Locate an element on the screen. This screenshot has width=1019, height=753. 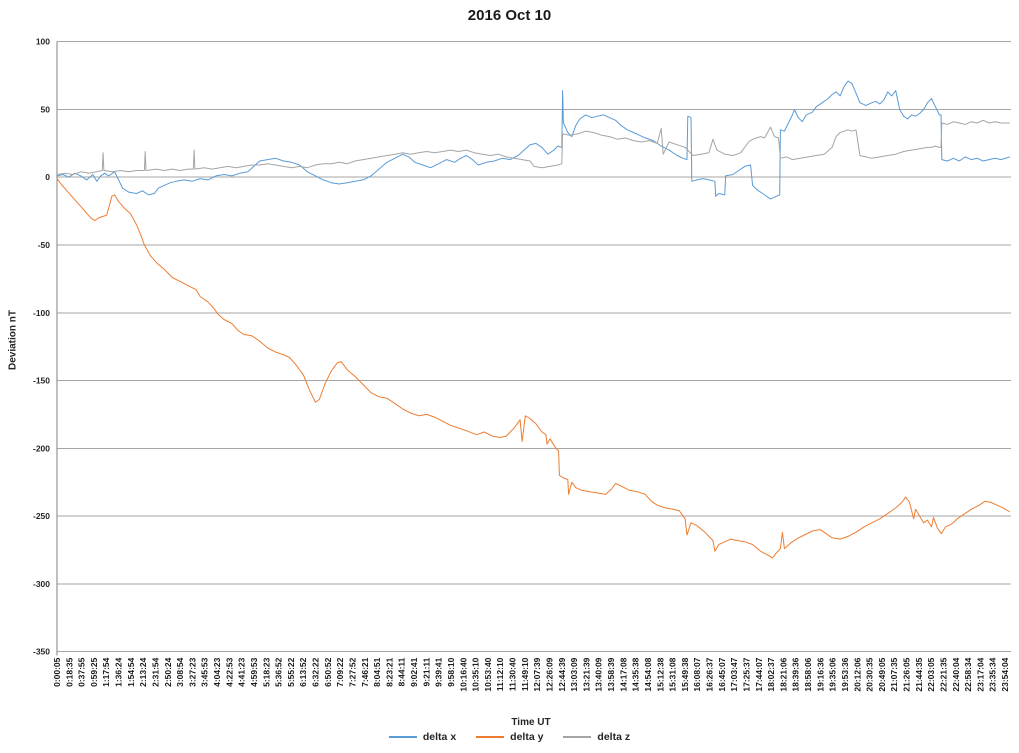
legend-label: delta x is located at coordinates (439, 737).